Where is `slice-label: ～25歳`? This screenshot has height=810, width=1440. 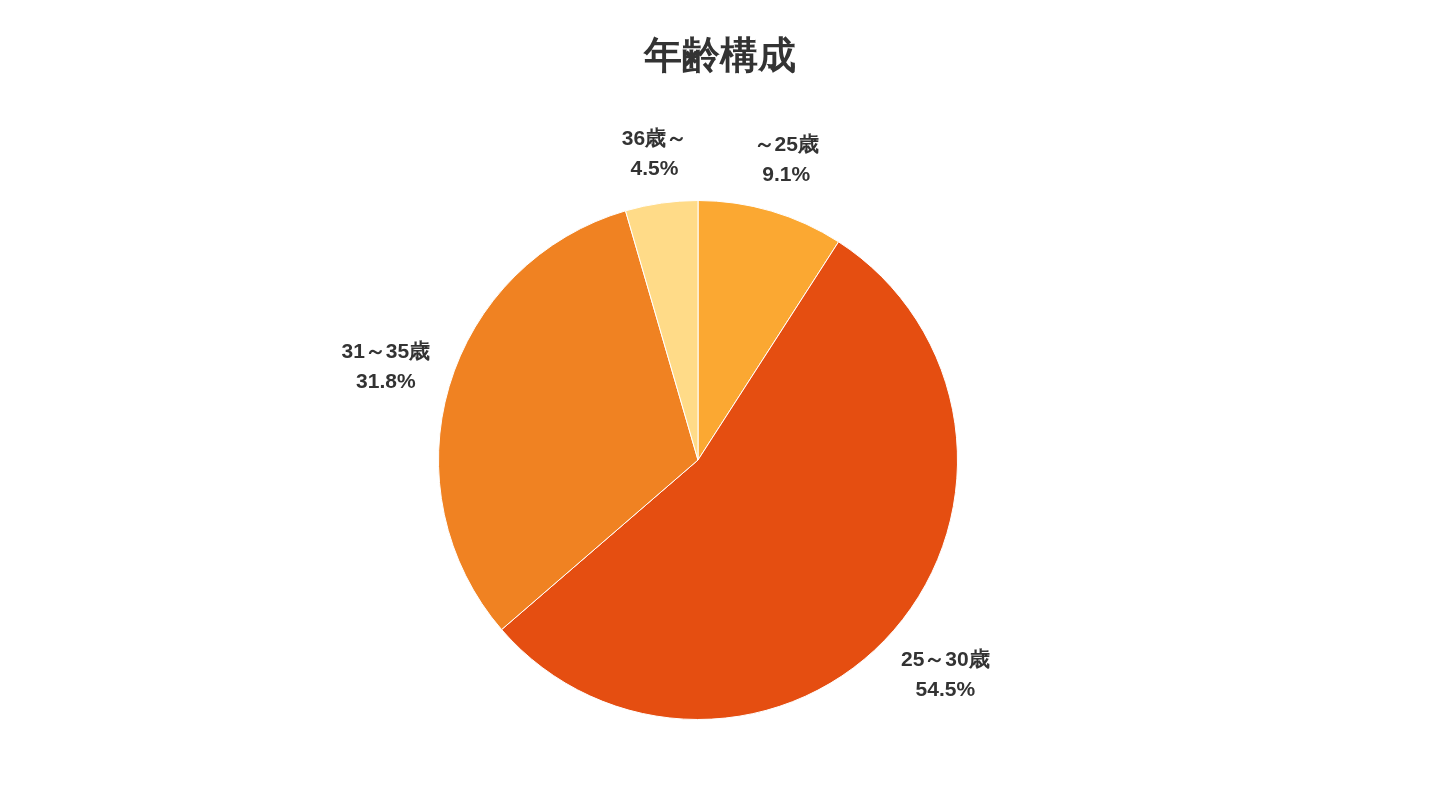 slice-label: ～25歳 is located at coordinates (786, 143).